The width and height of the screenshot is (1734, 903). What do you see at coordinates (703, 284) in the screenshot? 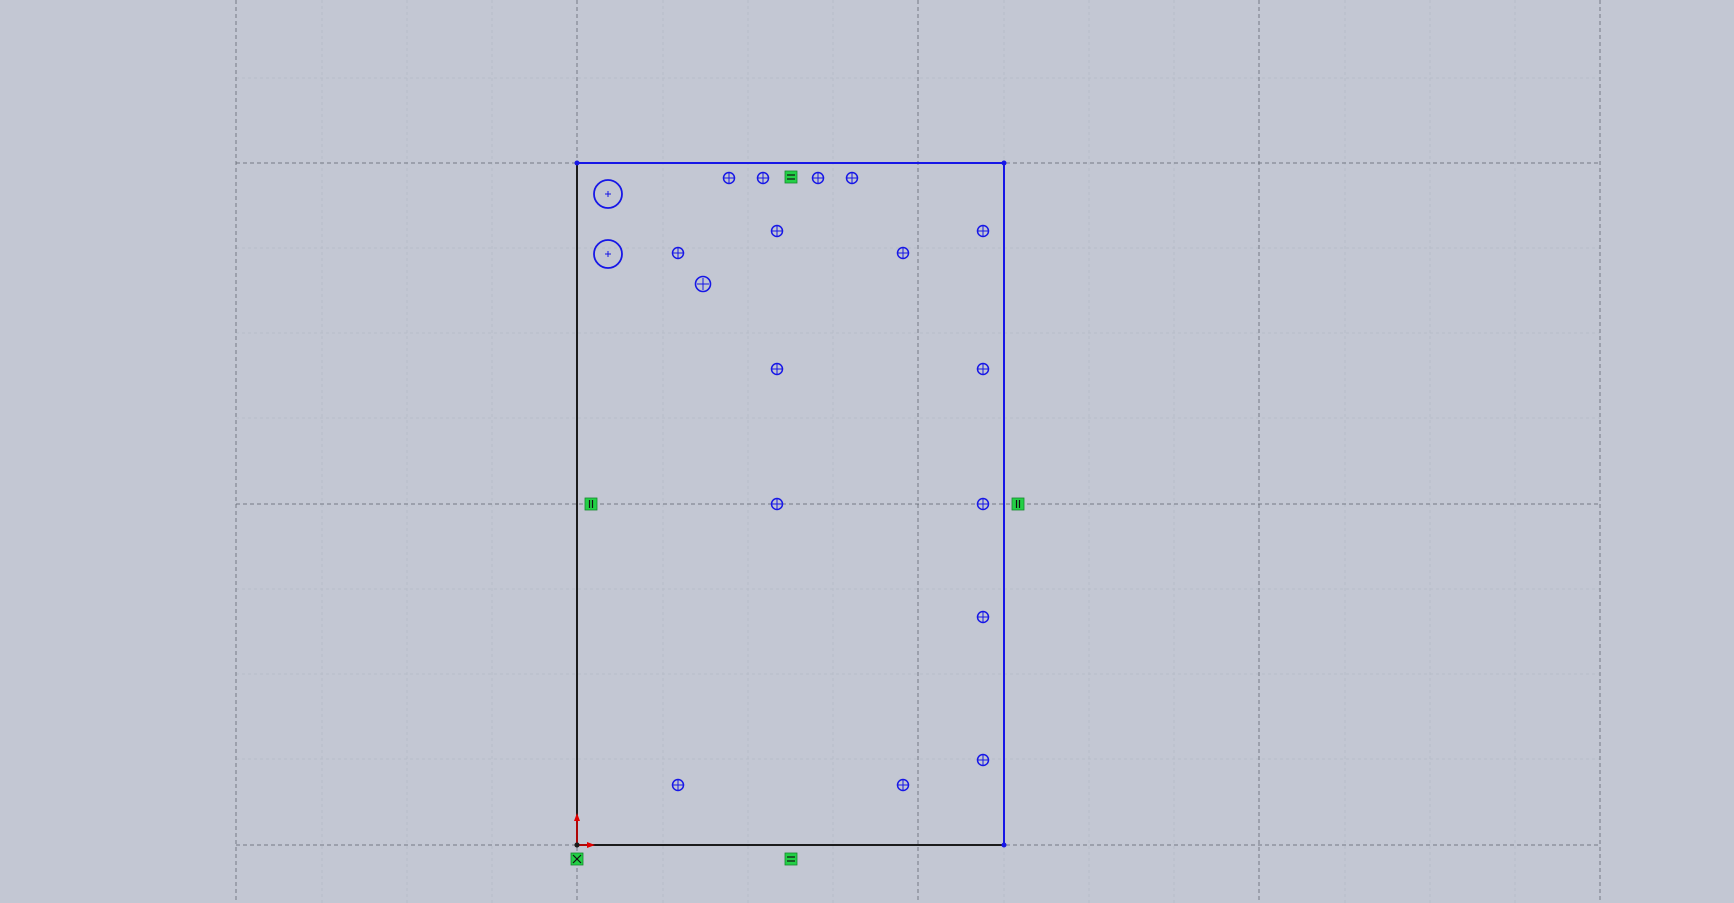
I see `crosshair-hole-icon` at bounding box center [703, 284].